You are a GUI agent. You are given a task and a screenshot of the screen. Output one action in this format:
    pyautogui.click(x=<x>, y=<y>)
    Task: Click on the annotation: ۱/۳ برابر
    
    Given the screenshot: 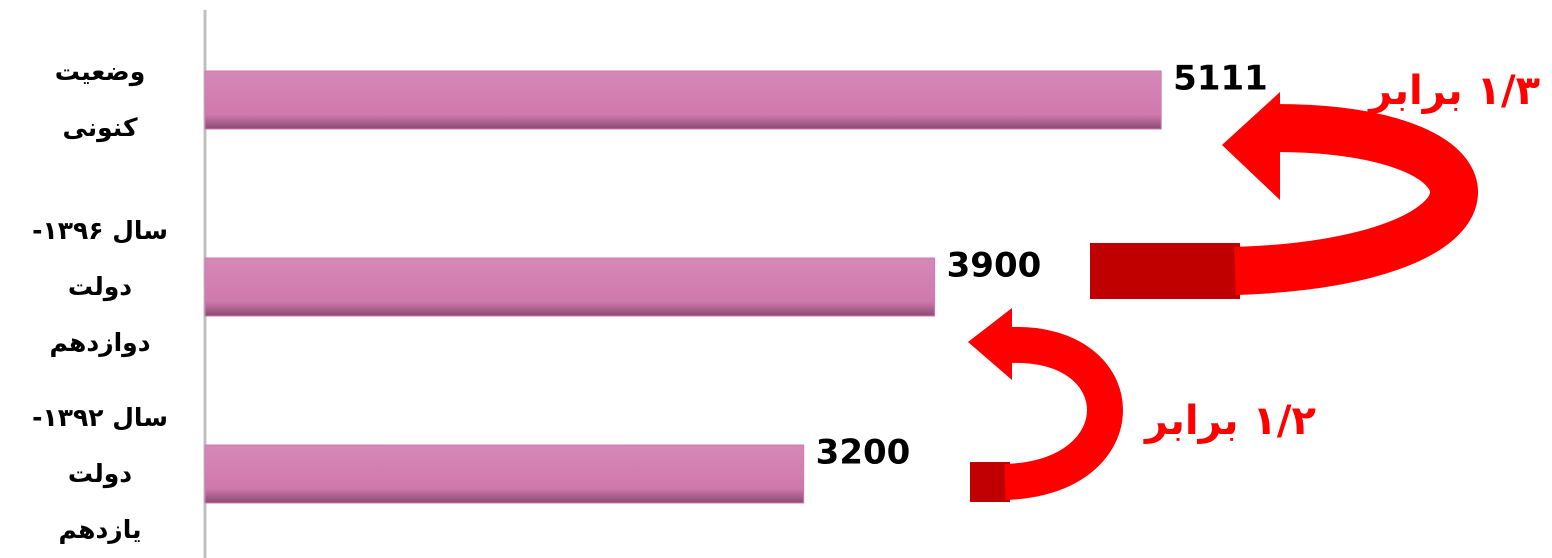 What is the action you would take?
    pyautogui.click(x=1454, y=91)
    